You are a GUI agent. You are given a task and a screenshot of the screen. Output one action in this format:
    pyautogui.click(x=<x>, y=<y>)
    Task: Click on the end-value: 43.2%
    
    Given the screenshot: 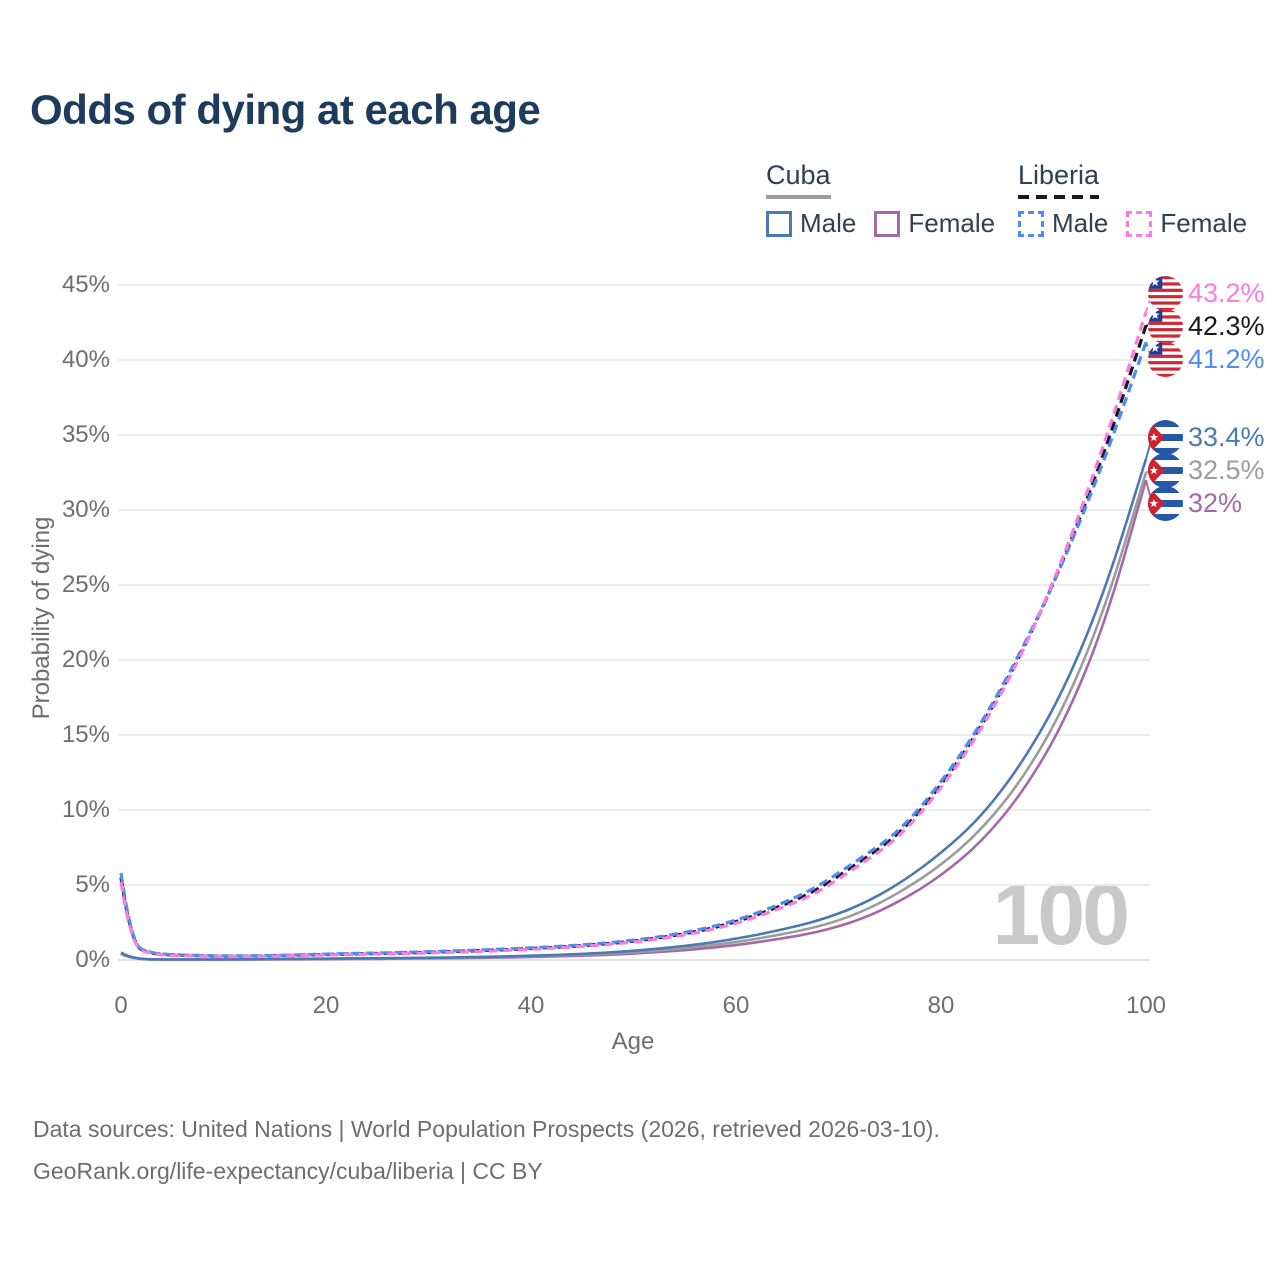 What is the action you would take?
    pyautogui.click(x=1226, y=293)
    